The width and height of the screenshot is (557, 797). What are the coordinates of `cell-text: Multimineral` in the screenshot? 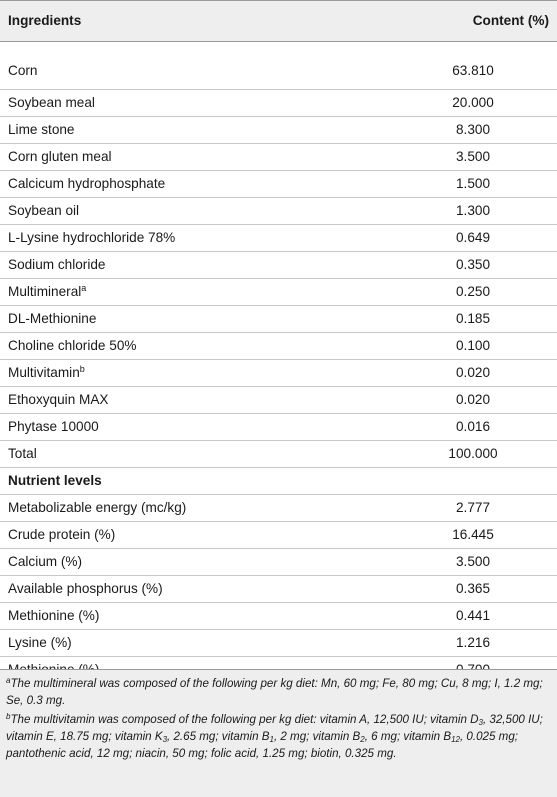 It's located at (45, 291).